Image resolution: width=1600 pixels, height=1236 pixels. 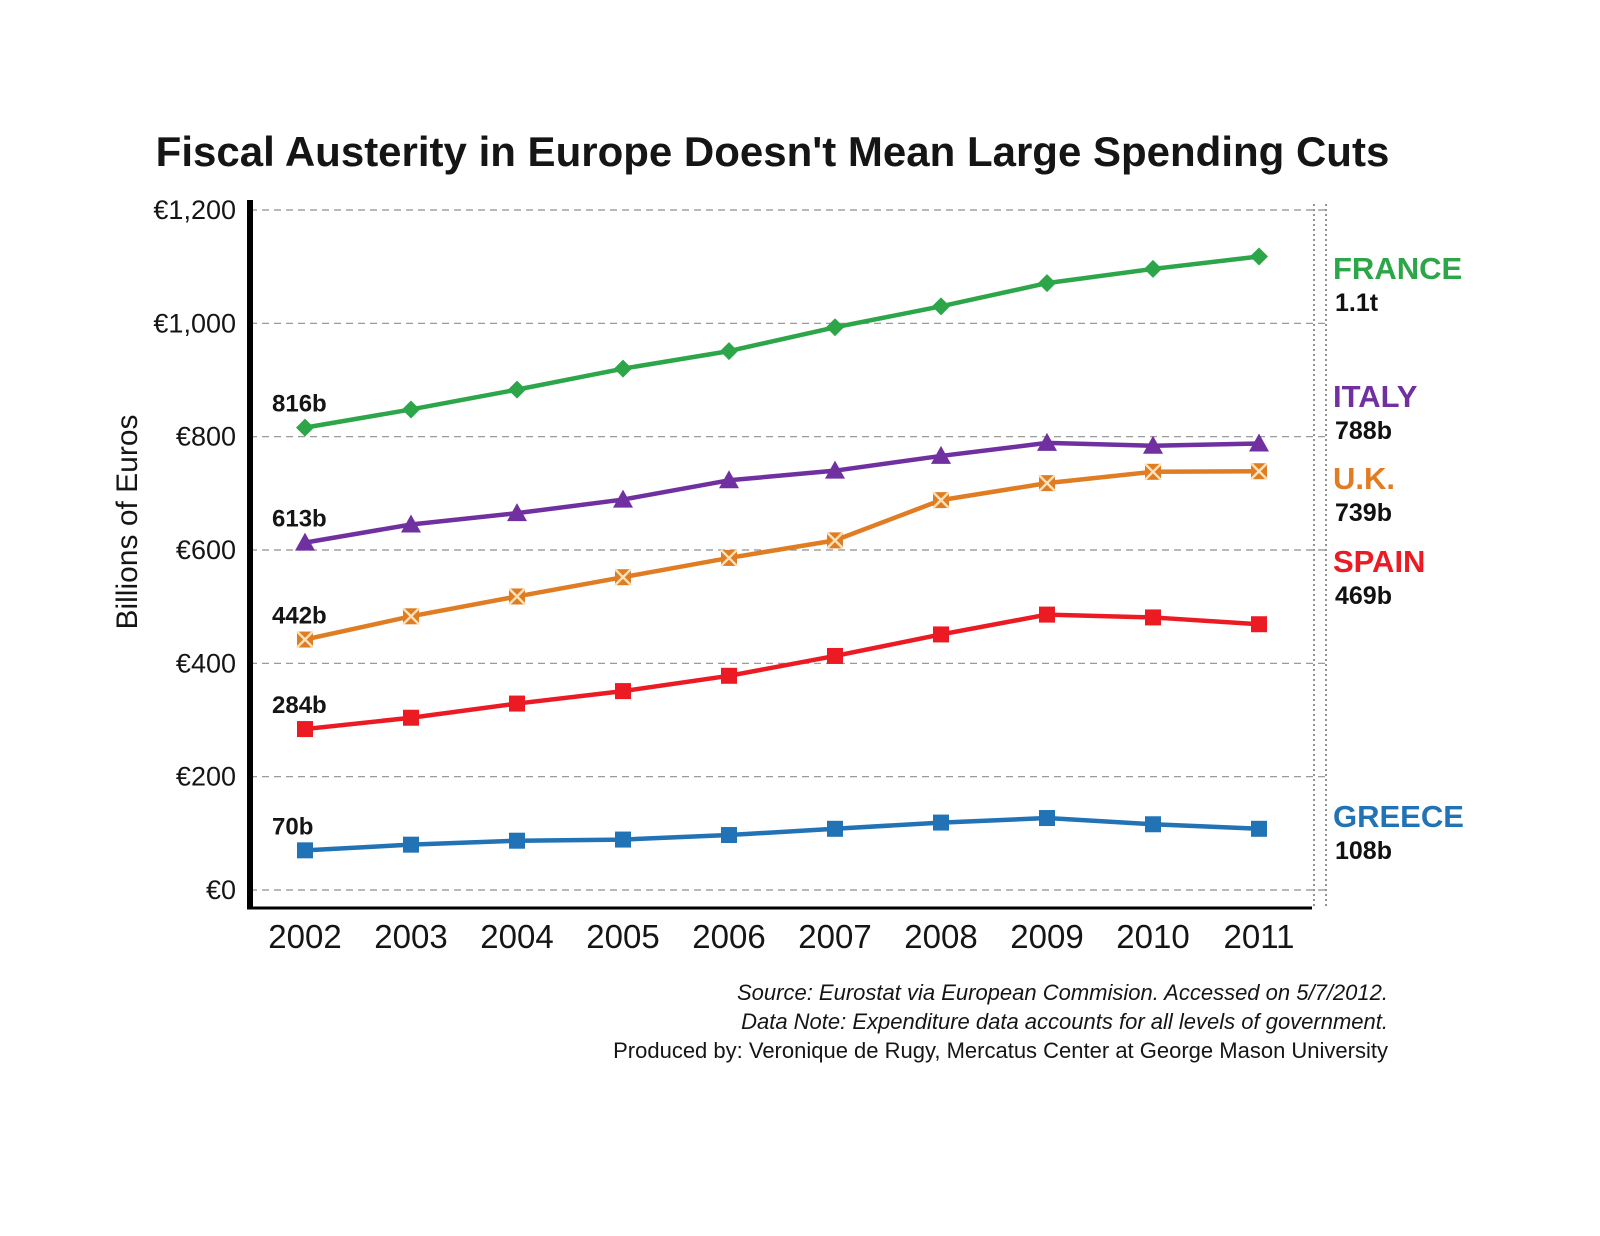 What do you see at coordinates (194, 323) in the screenshot?
I see `y-tick-label: €1,000` at bounding box center [194, 323].